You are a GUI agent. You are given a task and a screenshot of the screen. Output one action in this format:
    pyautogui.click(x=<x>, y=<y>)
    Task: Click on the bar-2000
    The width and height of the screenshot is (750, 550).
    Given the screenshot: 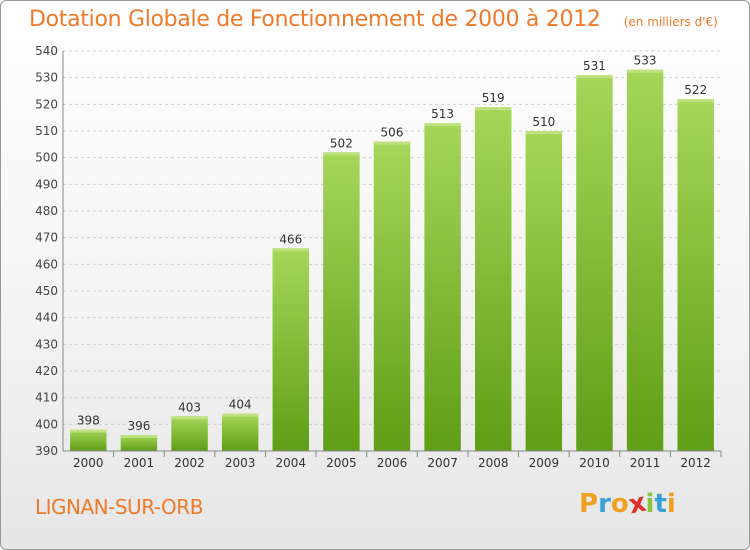 What is the action you would take?
    pyautogui.click(x=88, y=440)
    